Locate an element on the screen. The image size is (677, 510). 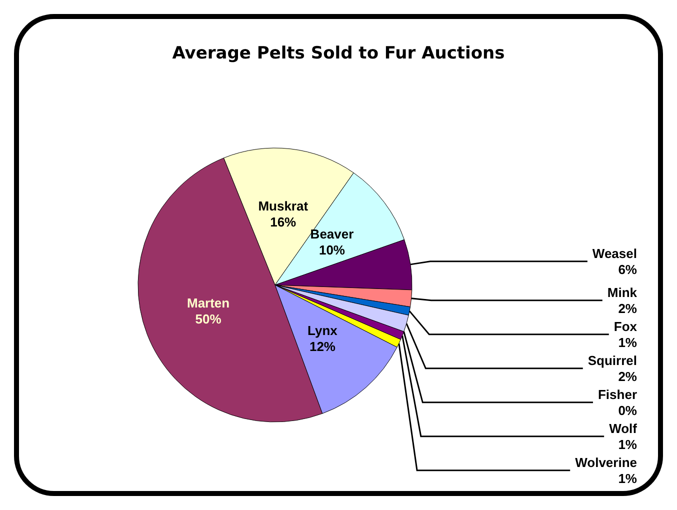
data-label: 50% is located at coordinates (208, 318).